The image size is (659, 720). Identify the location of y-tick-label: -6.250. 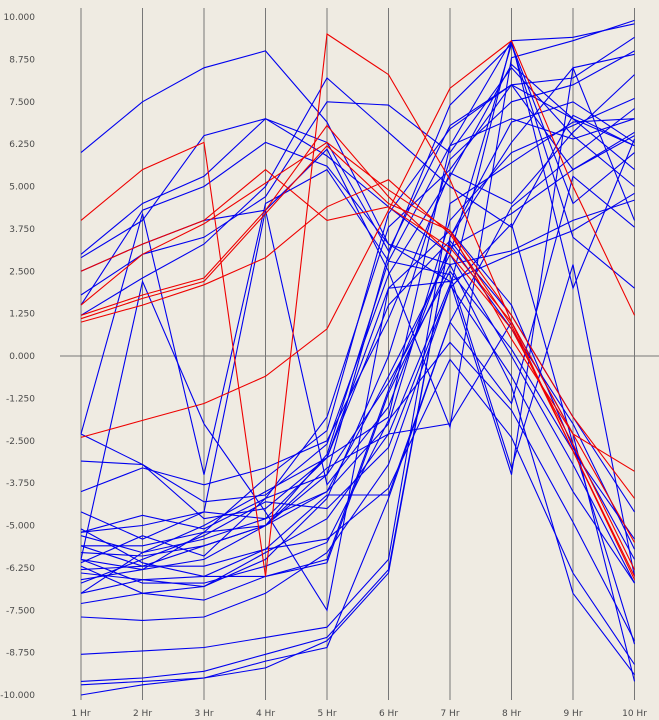
(20, 569).